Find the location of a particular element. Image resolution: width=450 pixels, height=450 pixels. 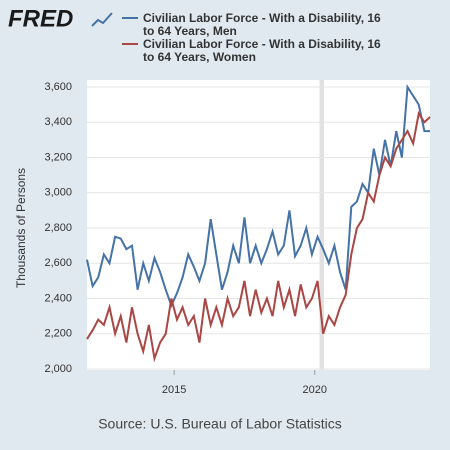

y-tick-label: 2,600 is located at coordinates (58, 263).